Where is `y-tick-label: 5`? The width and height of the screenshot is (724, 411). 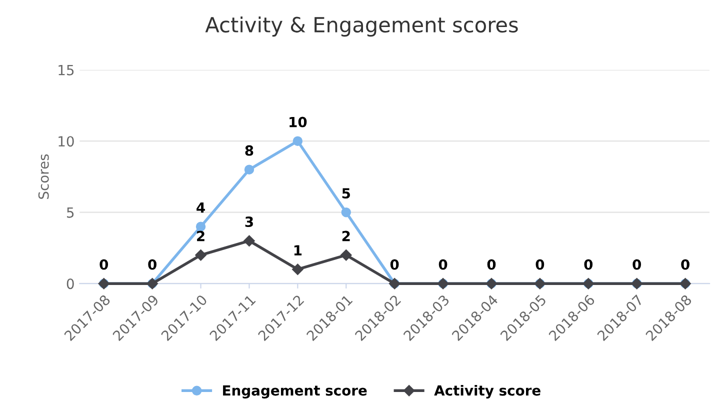 y-tick-label: 5 is located at coordinates (70, 213).